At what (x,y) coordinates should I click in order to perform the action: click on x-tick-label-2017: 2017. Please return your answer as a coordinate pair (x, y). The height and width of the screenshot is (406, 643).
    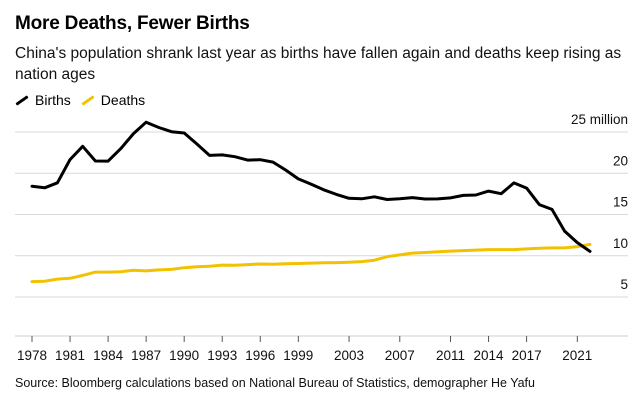
    Looking at the image, I should click on (527, 355).